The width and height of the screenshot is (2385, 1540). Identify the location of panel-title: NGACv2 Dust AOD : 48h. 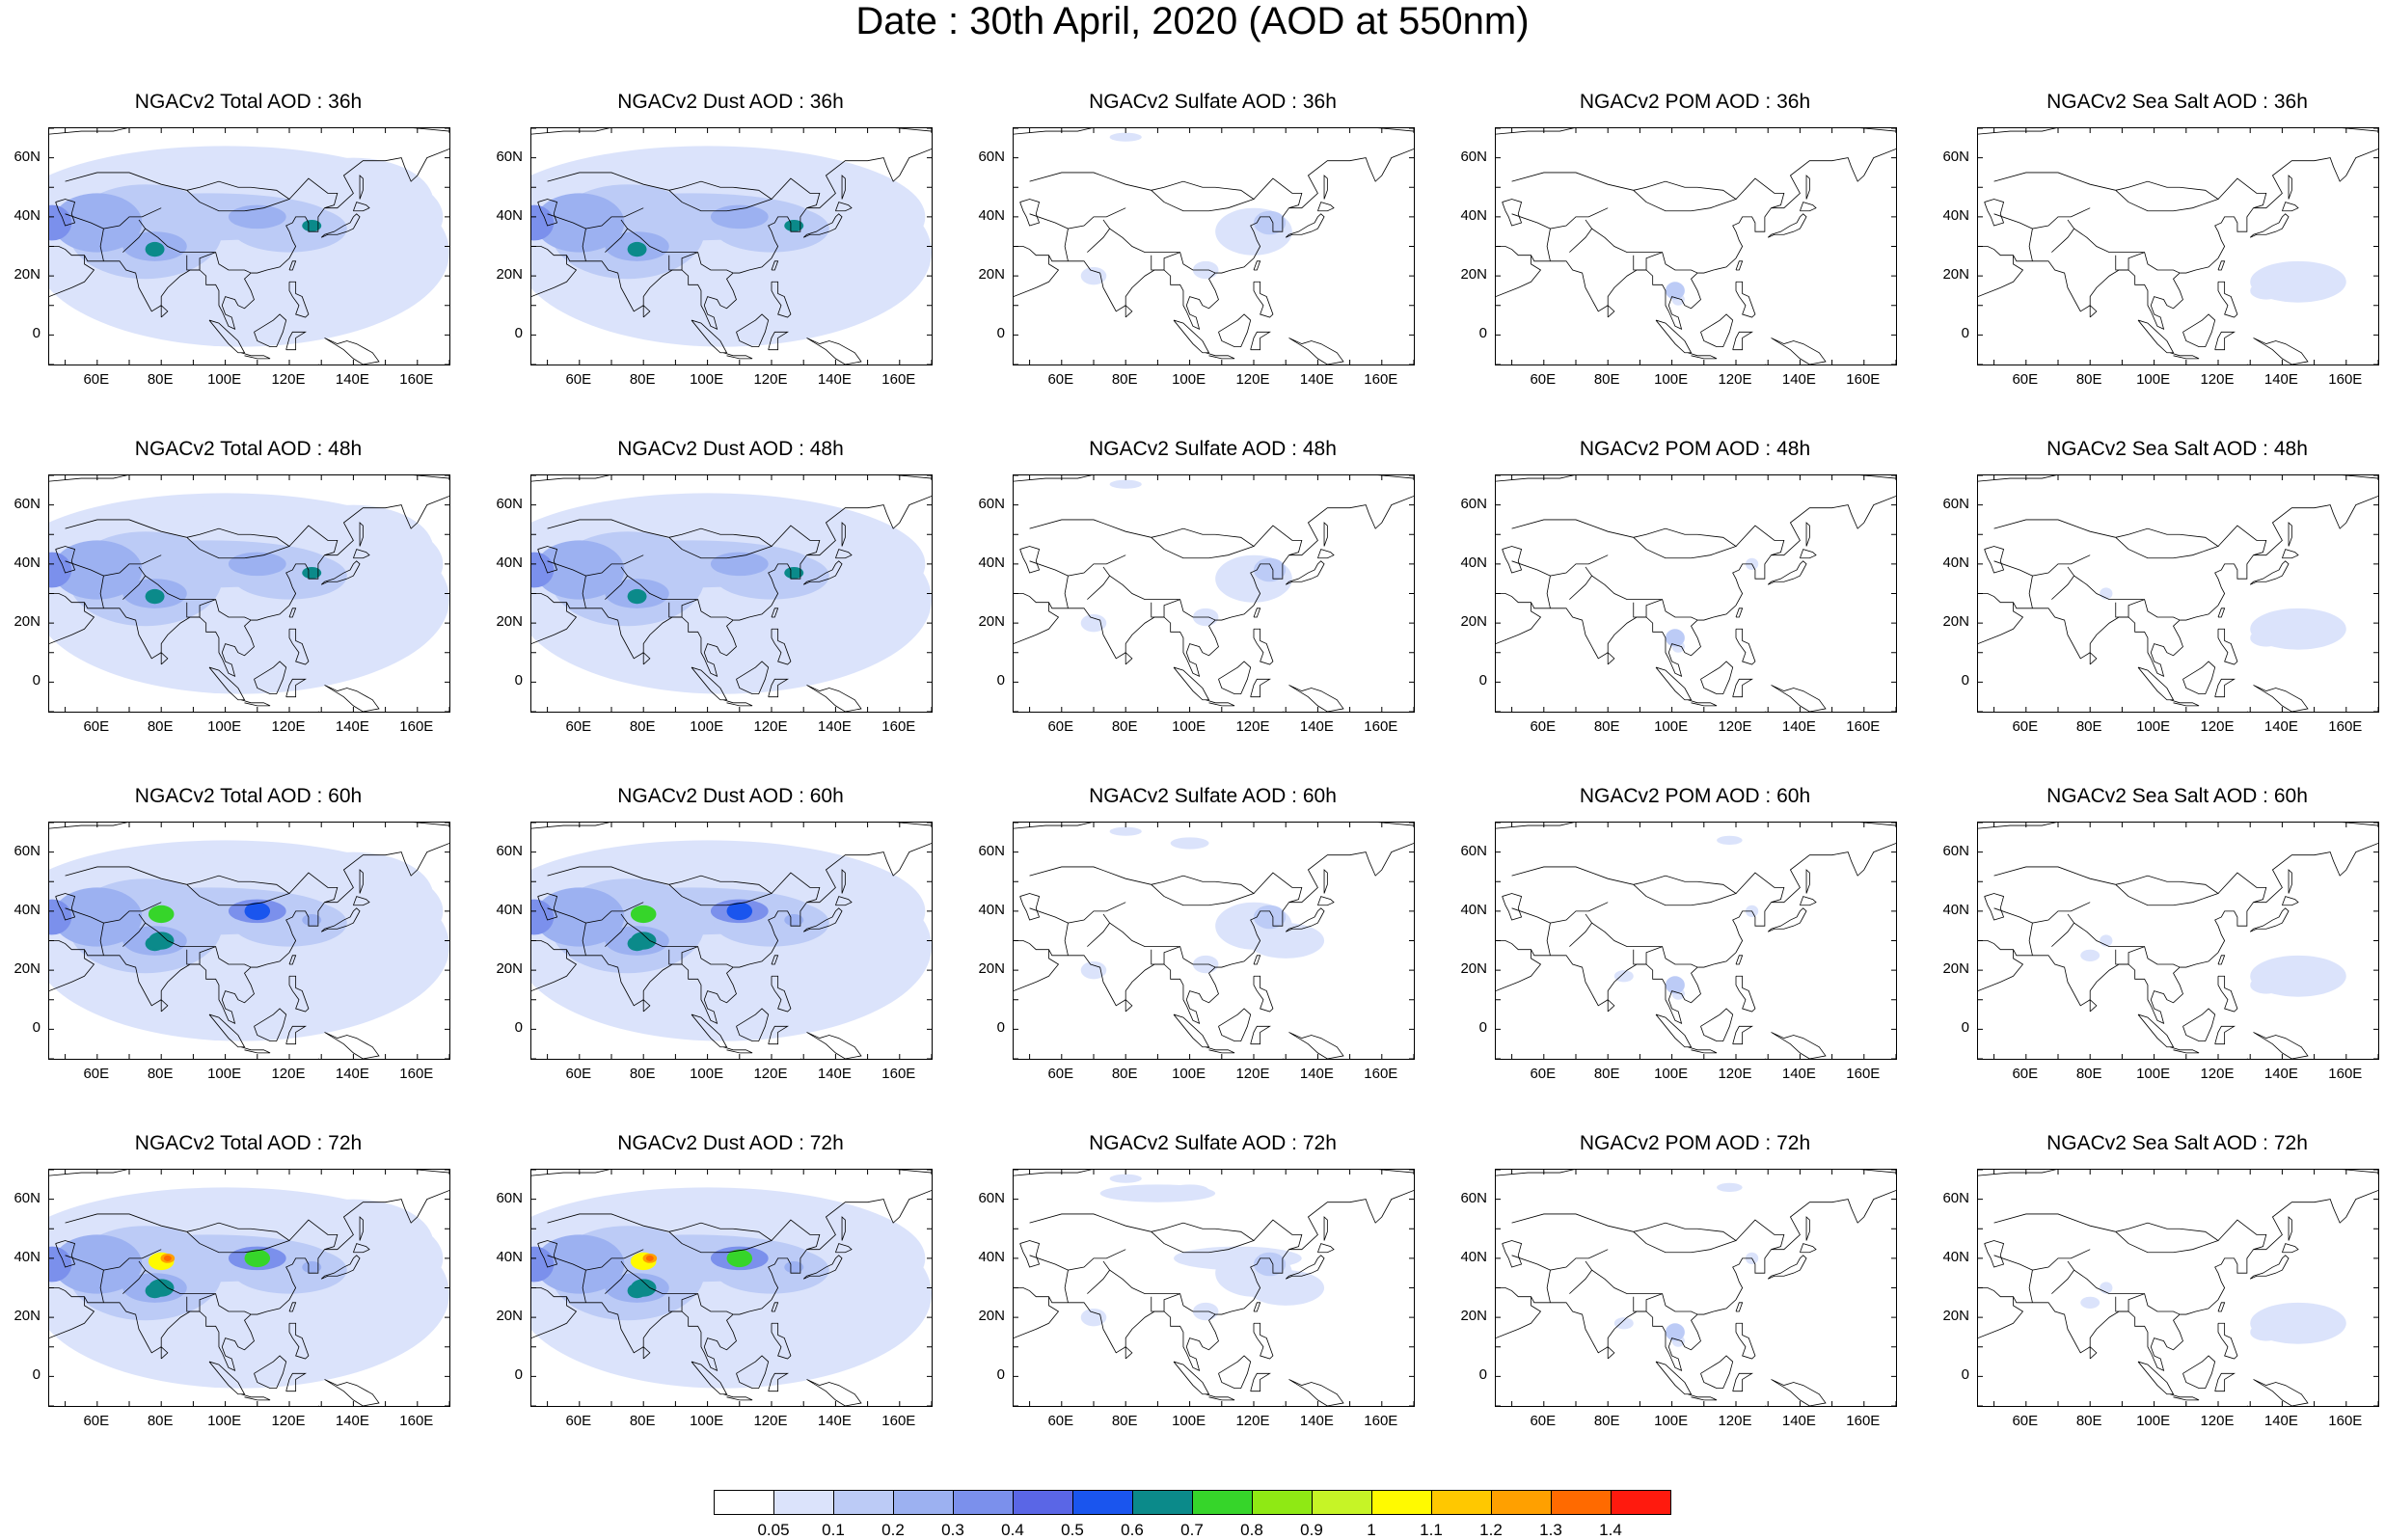
(730, 449).